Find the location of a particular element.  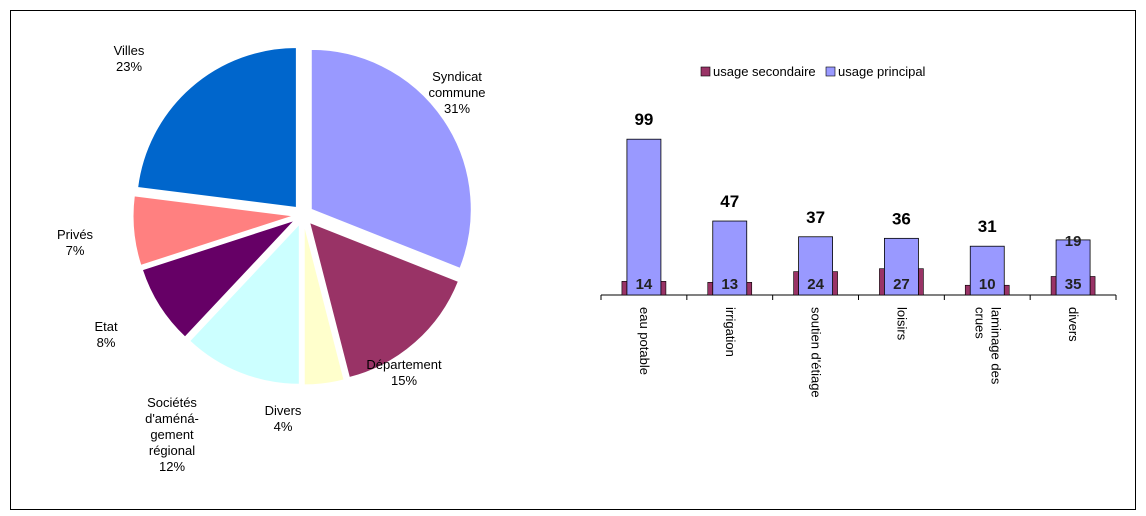

svg-text: eau potable is located at coordinates (644, 341).